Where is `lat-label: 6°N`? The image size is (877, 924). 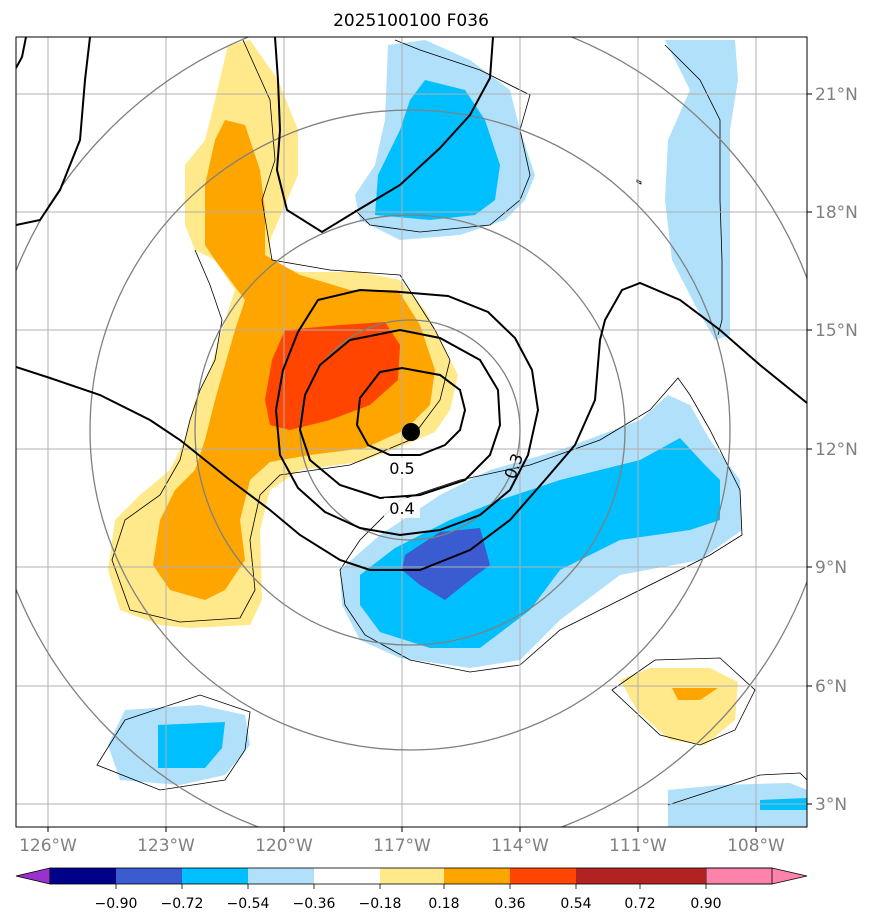
lat-label: 6°N is located at coordinates (831, 687).